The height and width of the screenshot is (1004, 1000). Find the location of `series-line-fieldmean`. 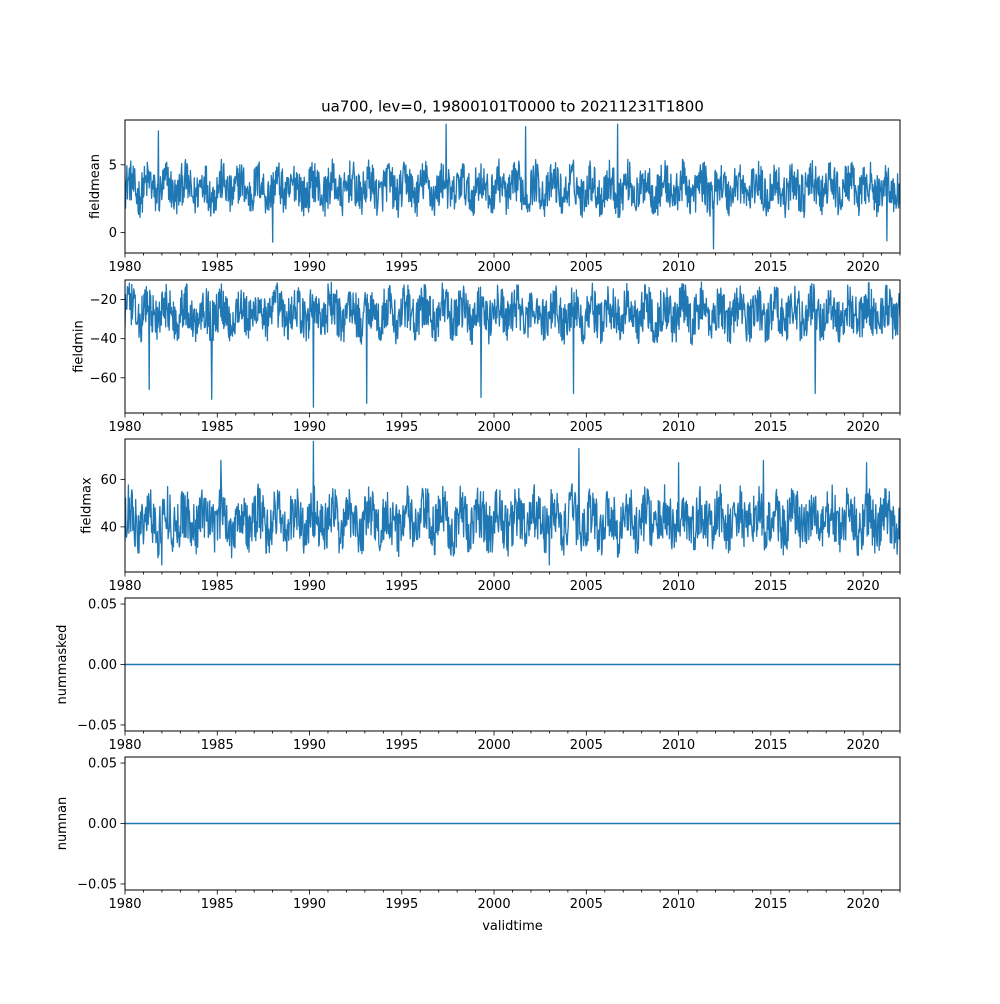

series-line-fieldmean is located at coordinates (512, 186).